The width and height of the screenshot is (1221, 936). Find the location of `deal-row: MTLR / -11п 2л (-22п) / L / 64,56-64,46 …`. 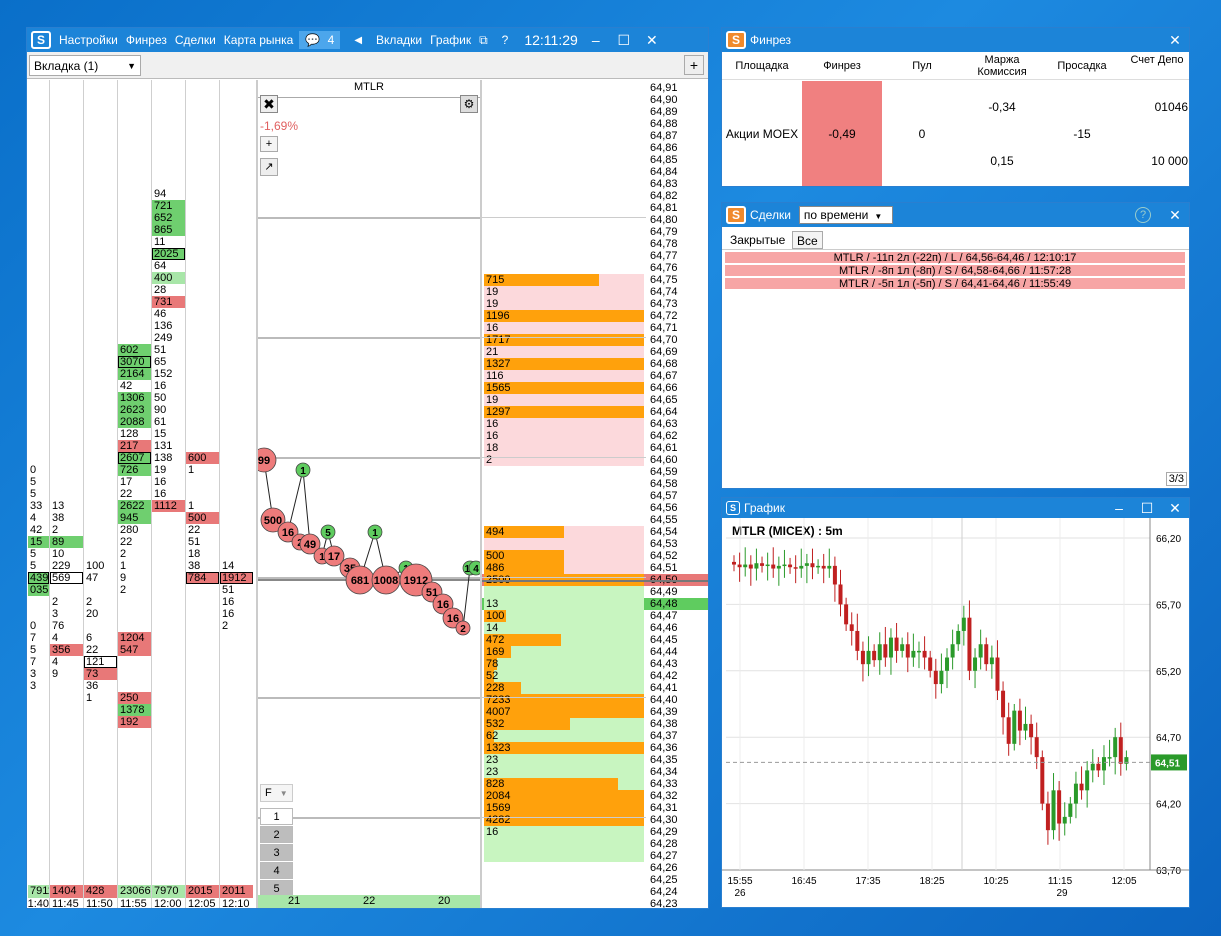

deal-row: MTLR / -11п 2л (-22п) / L / 64,56-64,46 … is located at coordinates (955, 258).